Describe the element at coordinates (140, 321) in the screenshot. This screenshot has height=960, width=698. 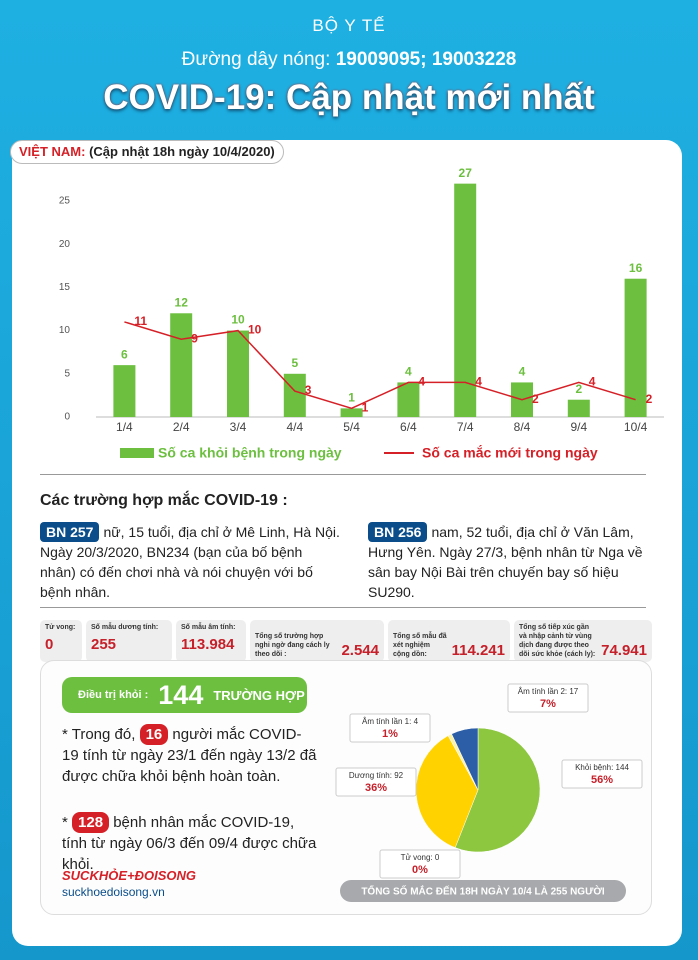
I see `line-label: 11` at that location.